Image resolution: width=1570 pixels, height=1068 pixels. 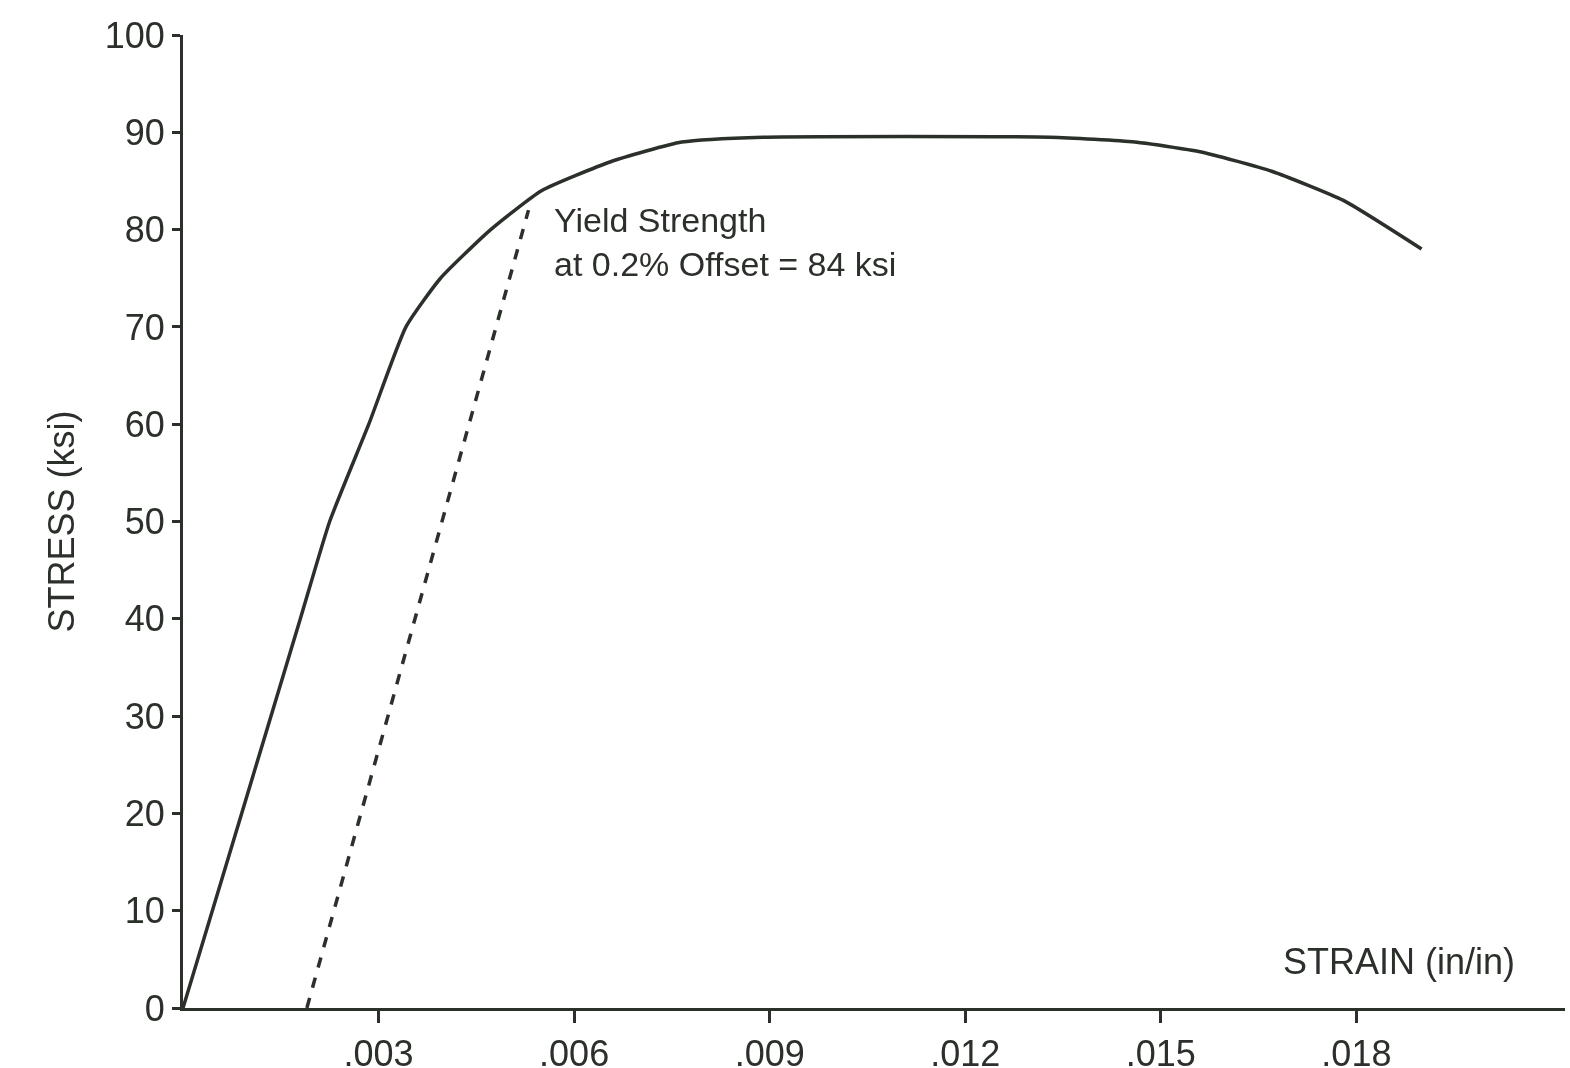 What do you see at coordinates (144, 911) in the screenshot?
I see `y-tick-label: 10` at bounding box center [144, 911].